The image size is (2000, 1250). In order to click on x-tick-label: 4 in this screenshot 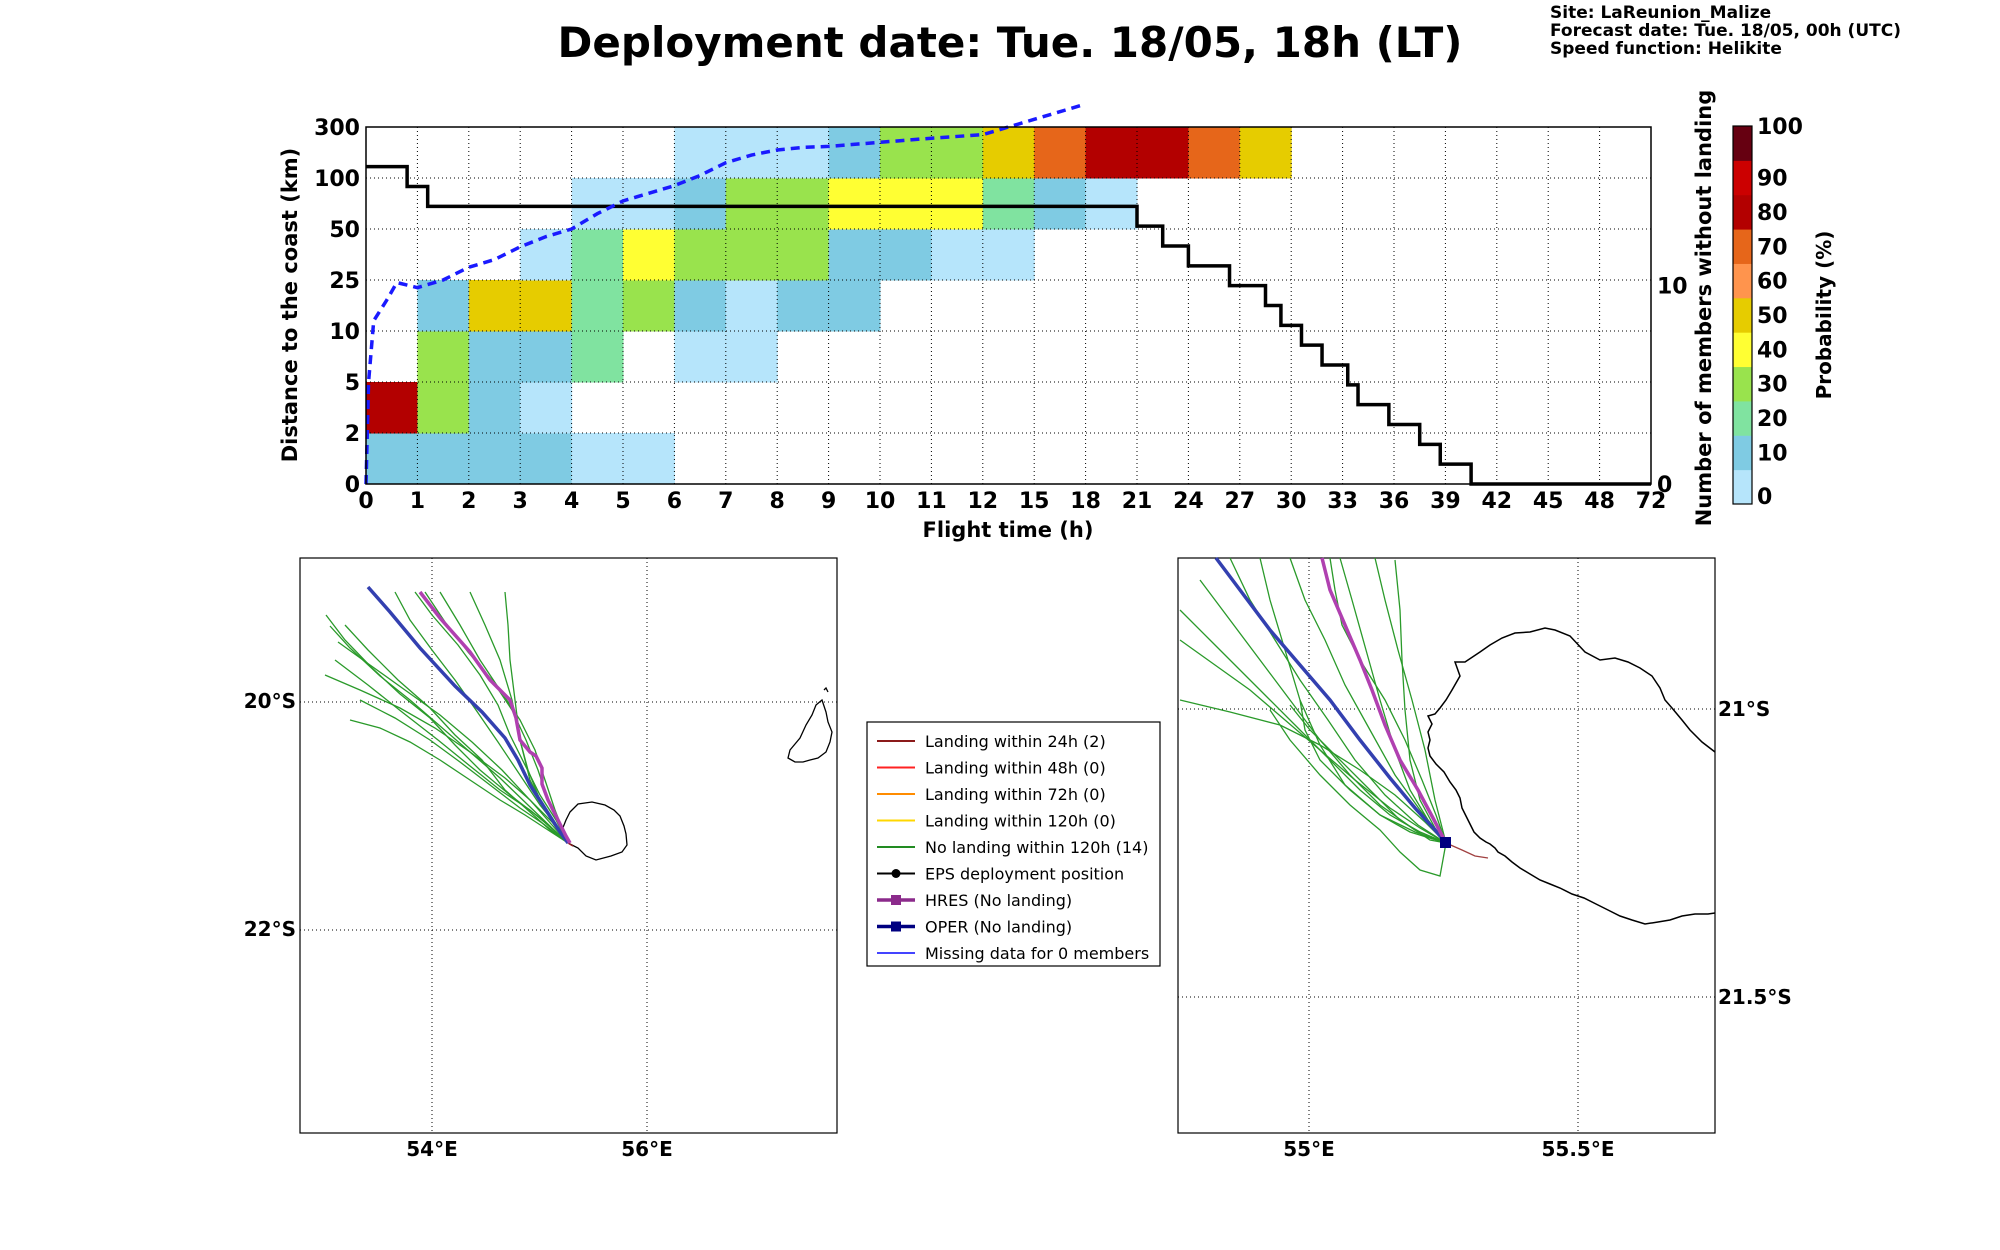, I will do `click(571, 501)`.